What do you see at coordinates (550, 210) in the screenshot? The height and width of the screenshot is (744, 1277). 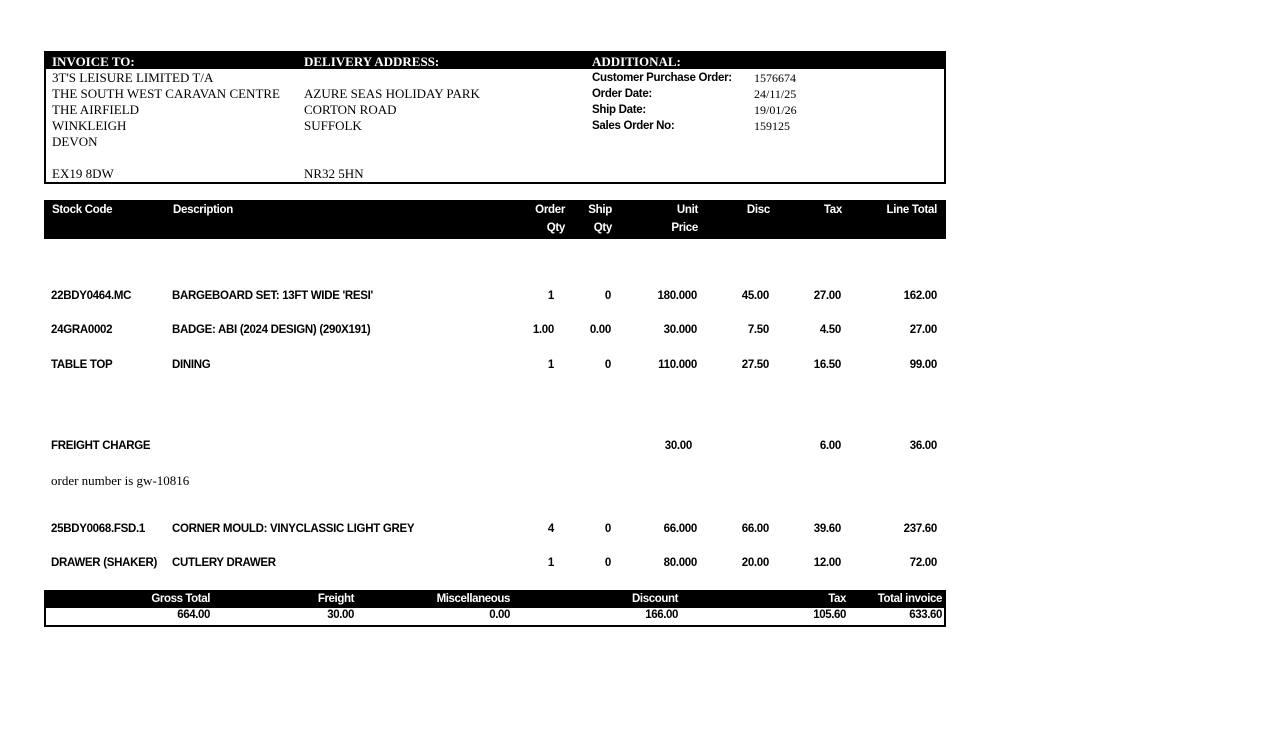 I see `col-order-qty: Order` at bounding box center [550, 210].